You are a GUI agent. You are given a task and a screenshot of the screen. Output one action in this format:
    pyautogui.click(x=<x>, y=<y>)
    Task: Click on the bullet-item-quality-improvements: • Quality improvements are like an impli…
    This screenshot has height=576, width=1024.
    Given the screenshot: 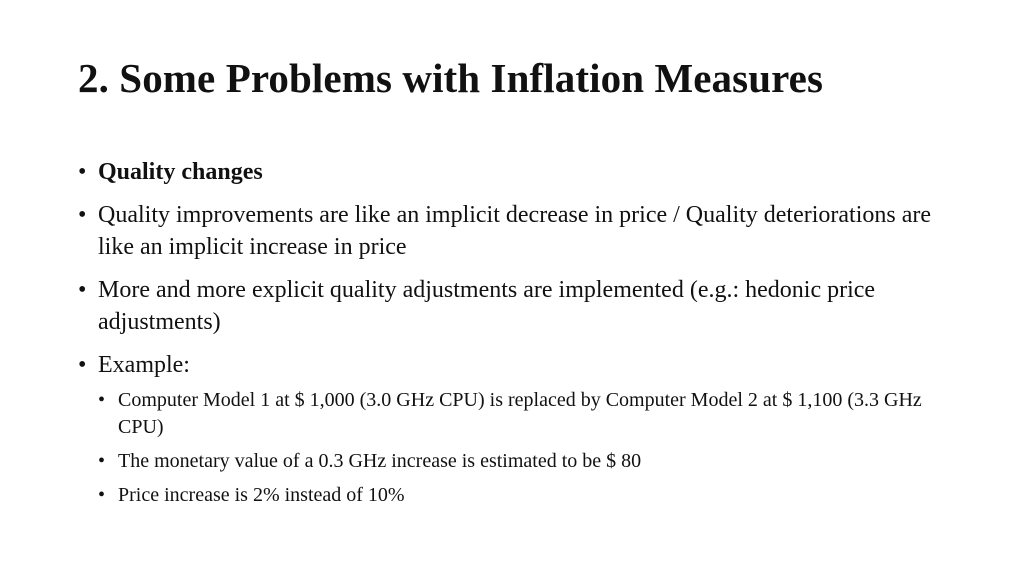 What is the action you would take?
    pyautogui.click(x=518, y=231)
    